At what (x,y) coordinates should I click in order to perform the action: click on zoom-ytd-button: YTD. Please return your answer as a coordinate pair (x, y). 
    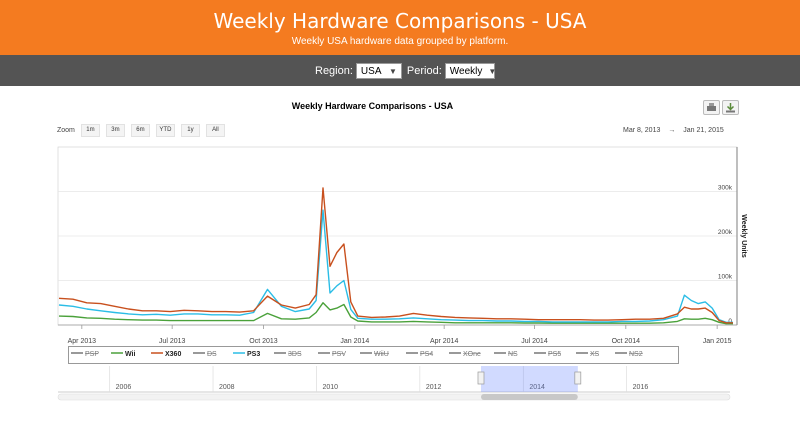
    Looking at the image, I should click on (165, 130).